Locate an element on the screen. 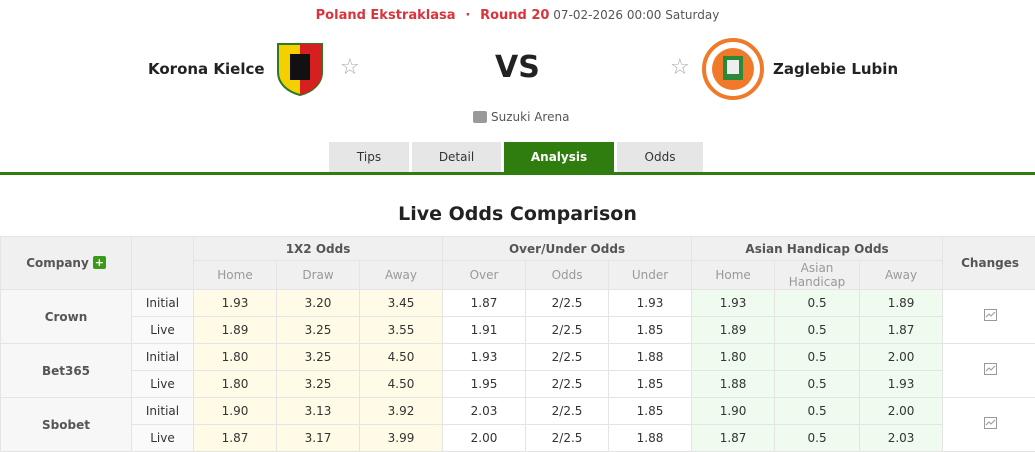 This screenshot has width=1035, height=452. add-company-plus-icon: + is located at coordinates (99, 262).